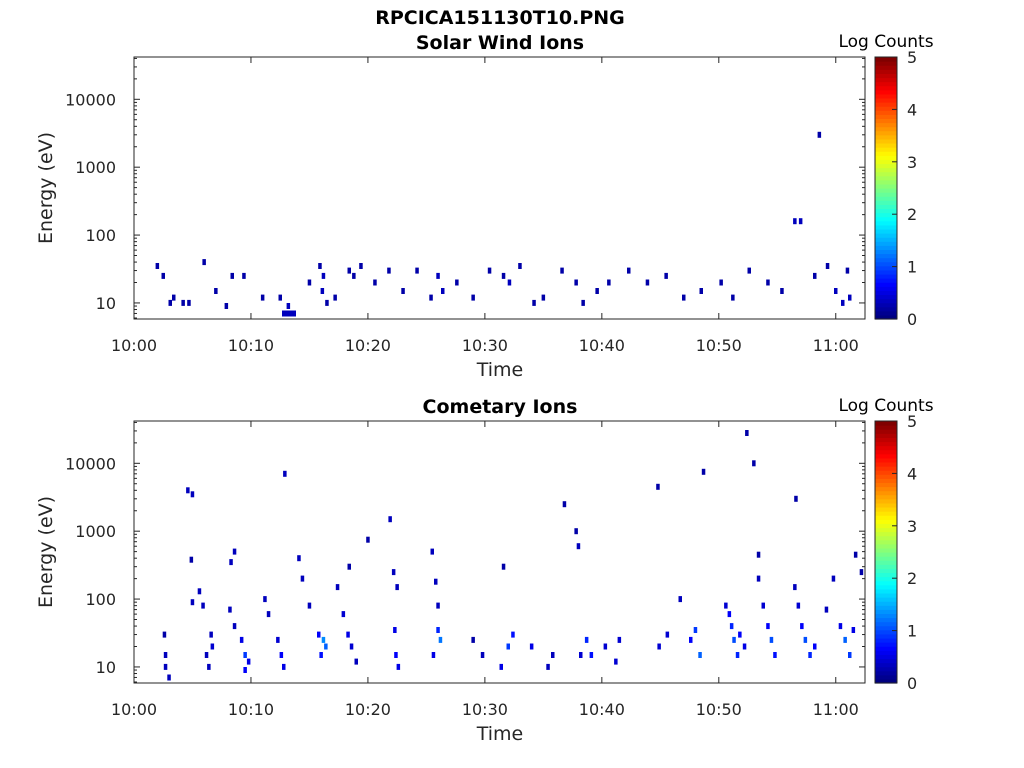  I want to click on cometary-colorbar-label: Log Counts, so click(885, 406).